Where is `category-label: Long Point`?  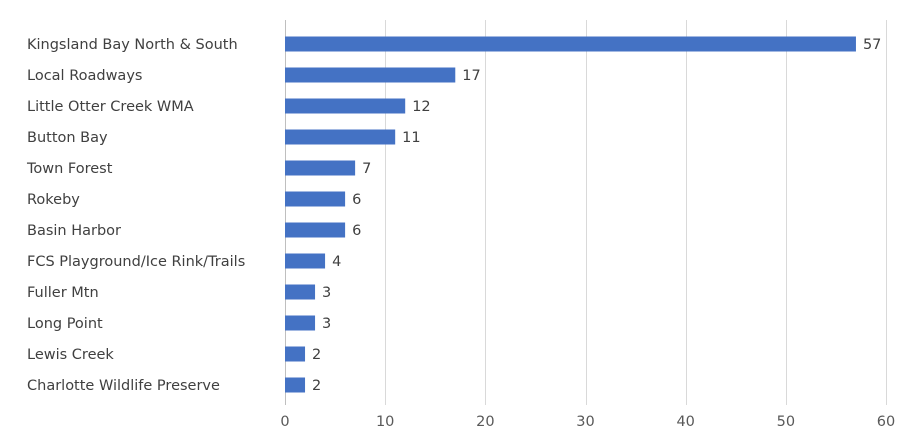 category-label: Long Point is located at coordinates (65, 324).